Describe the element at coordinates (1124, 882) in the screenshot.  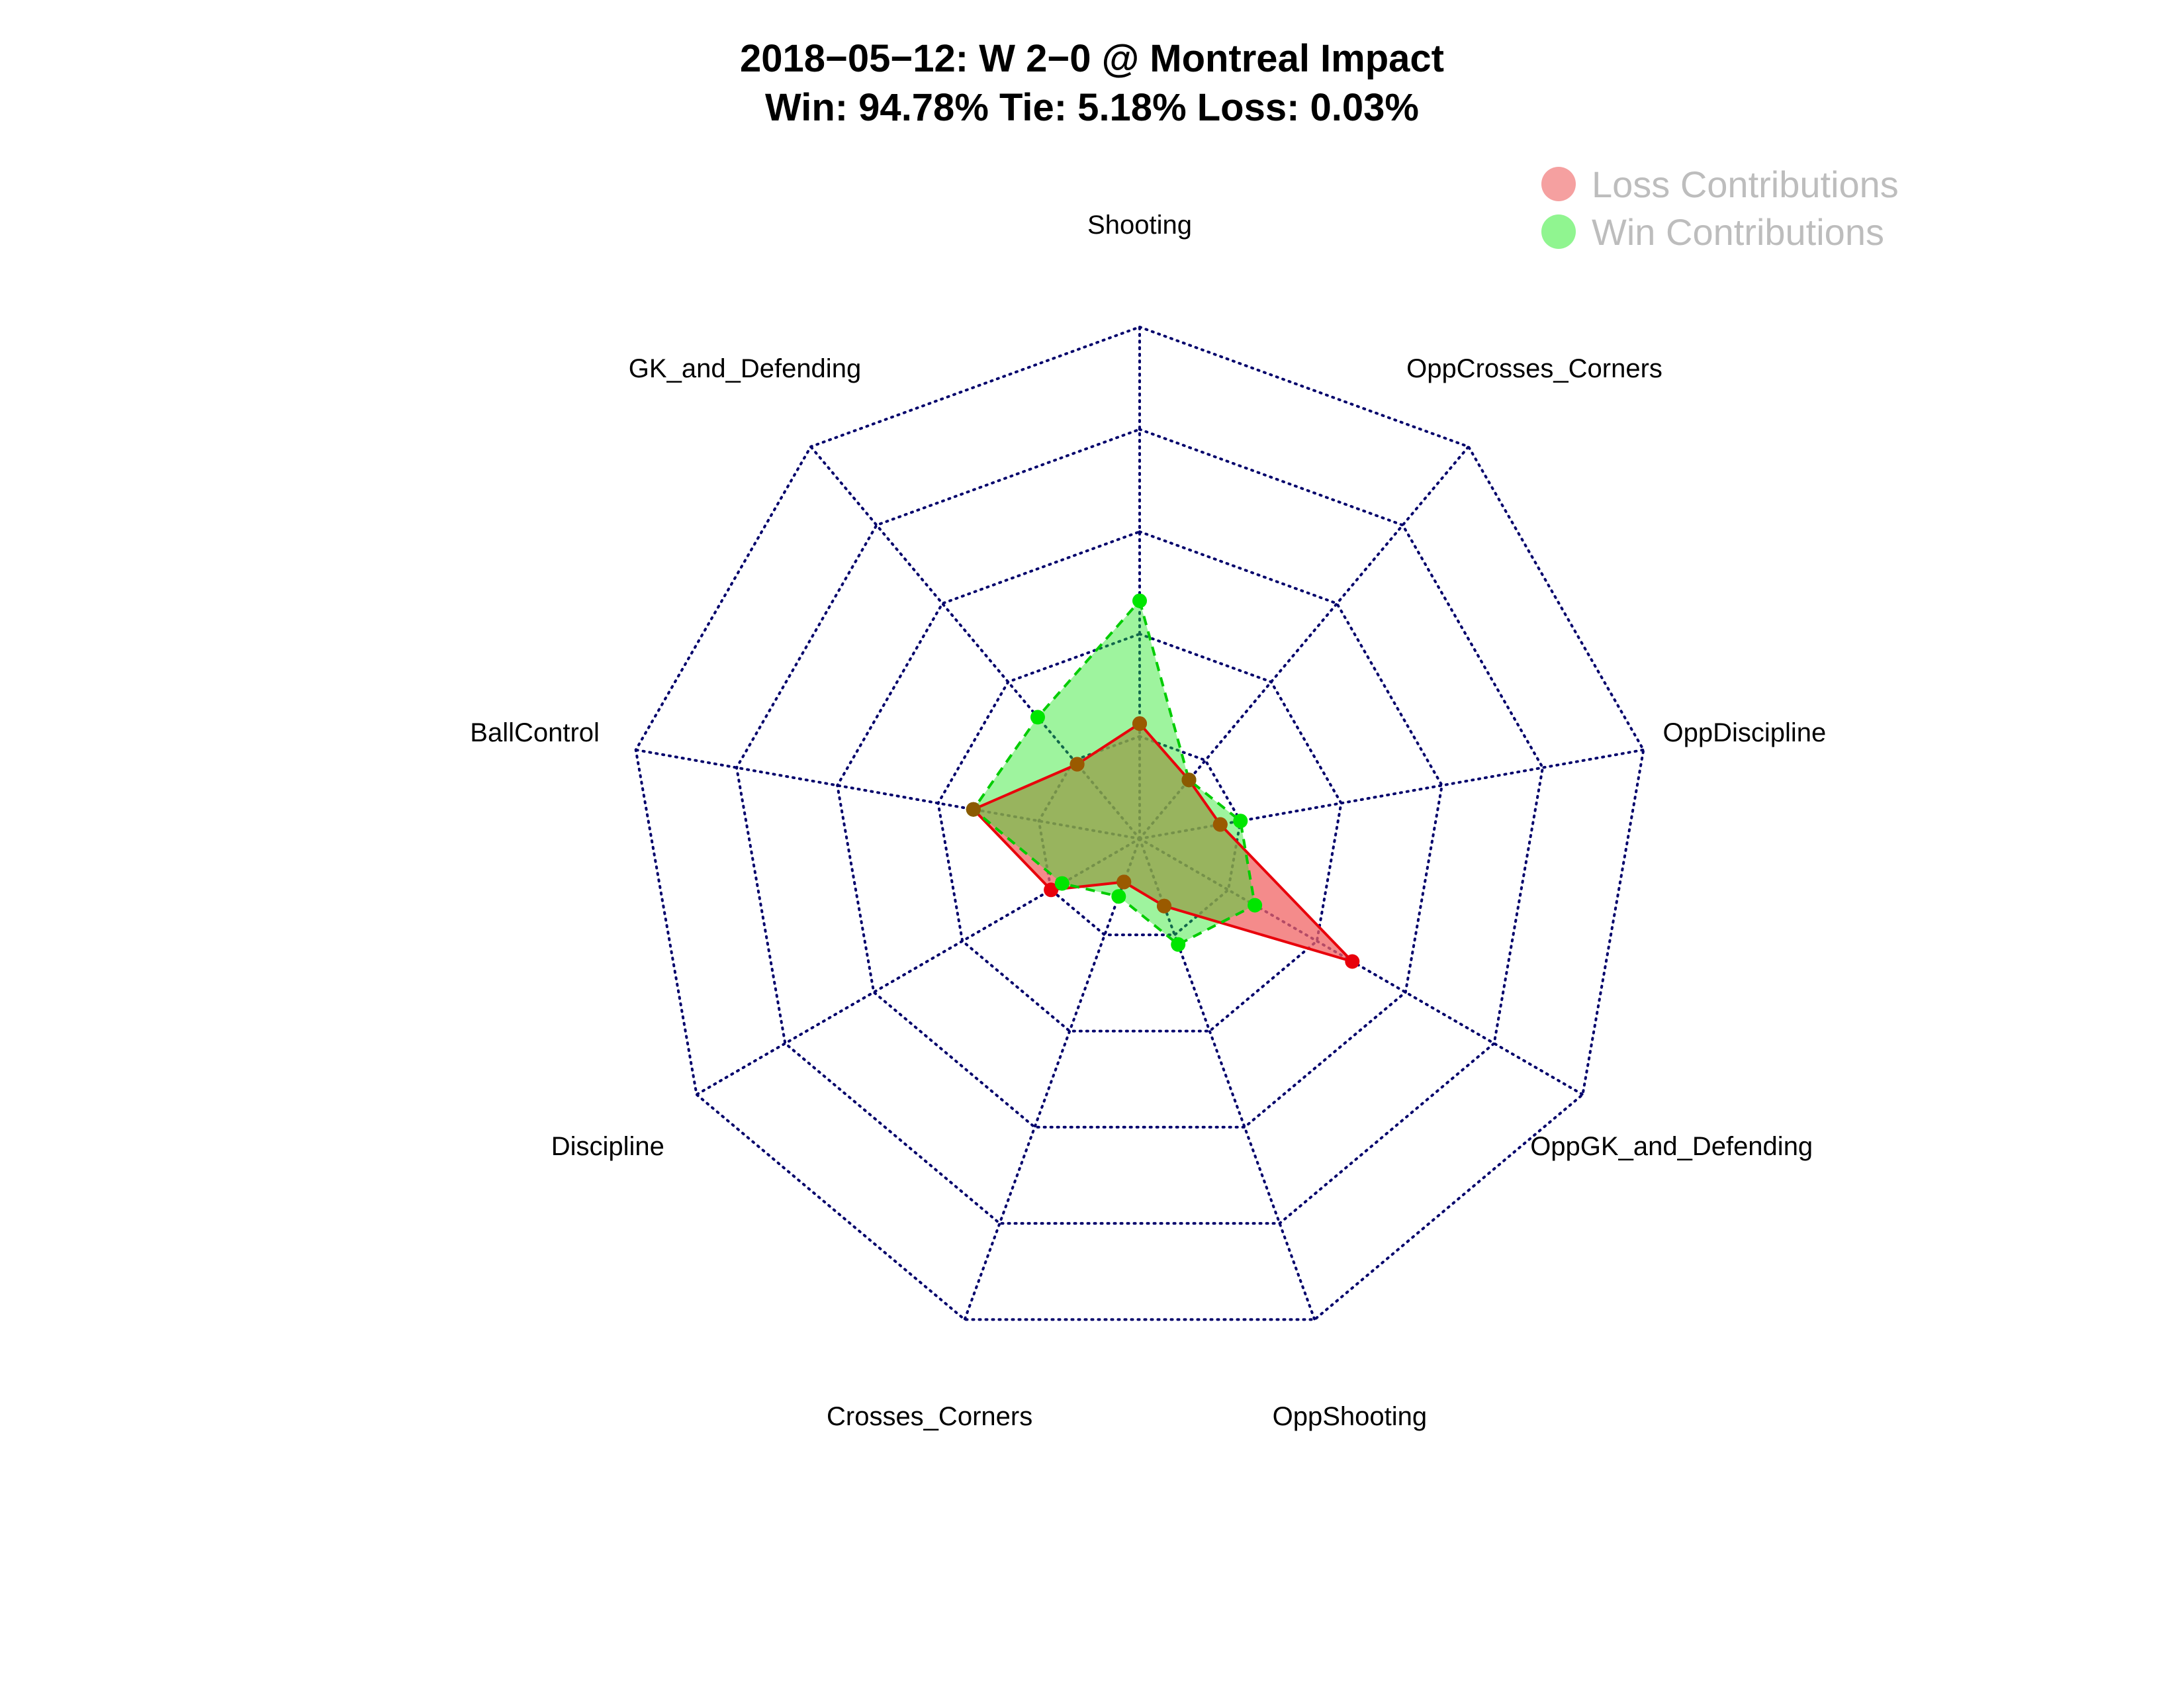
I see `loss-point-under-crosses-corners` at that location.